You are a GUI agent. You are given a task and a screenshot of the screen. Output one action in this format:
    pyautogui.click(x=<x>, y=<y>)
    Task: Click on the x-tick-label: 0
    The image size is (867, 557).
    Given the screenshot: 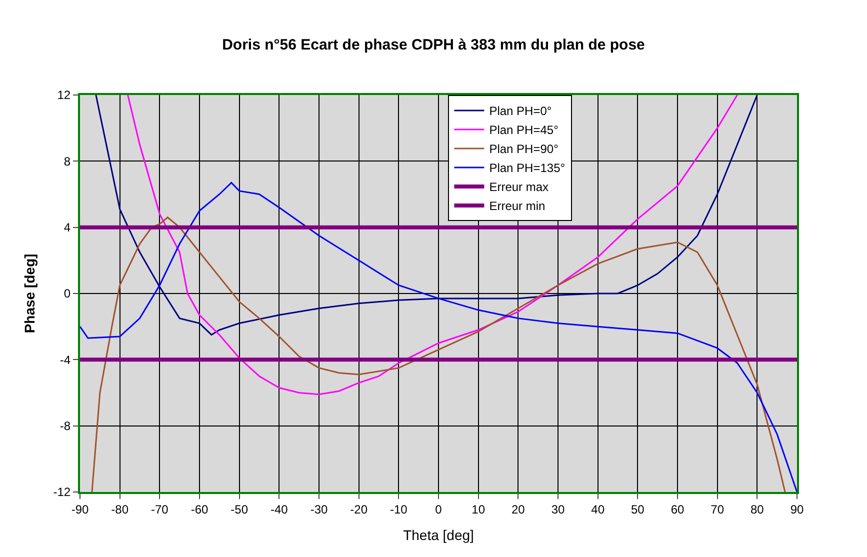 What is the action you would take?
    pyautogui.click(x=438, y=509)
    